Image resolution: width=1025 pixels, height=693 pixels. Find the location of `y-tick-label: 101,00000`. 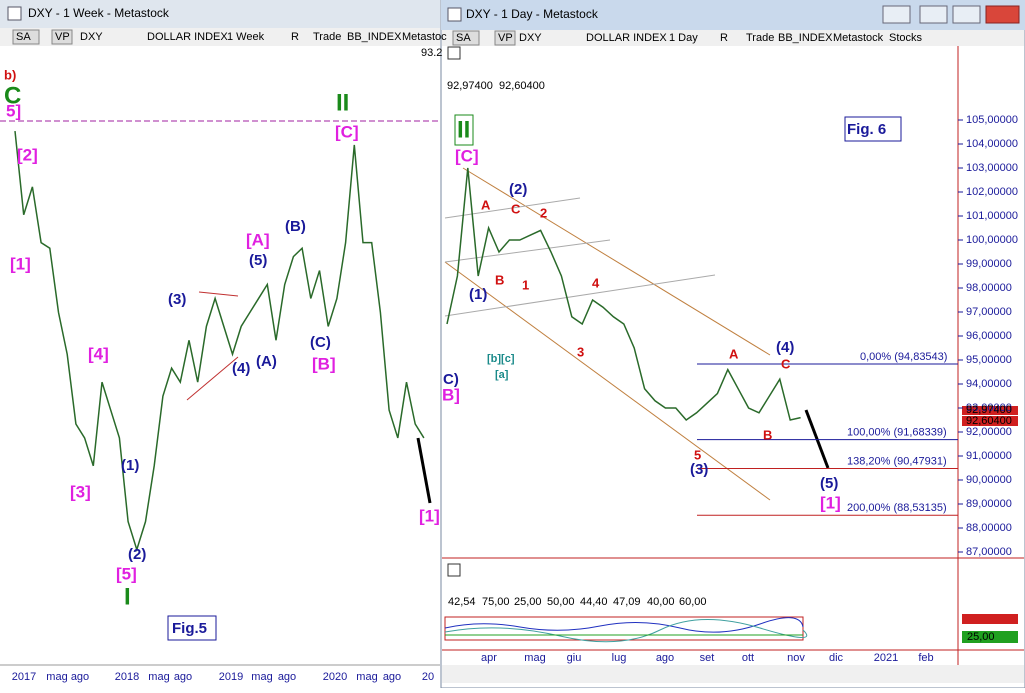

y-tick-label: 101,00000 is located at coordinates (992, 216).